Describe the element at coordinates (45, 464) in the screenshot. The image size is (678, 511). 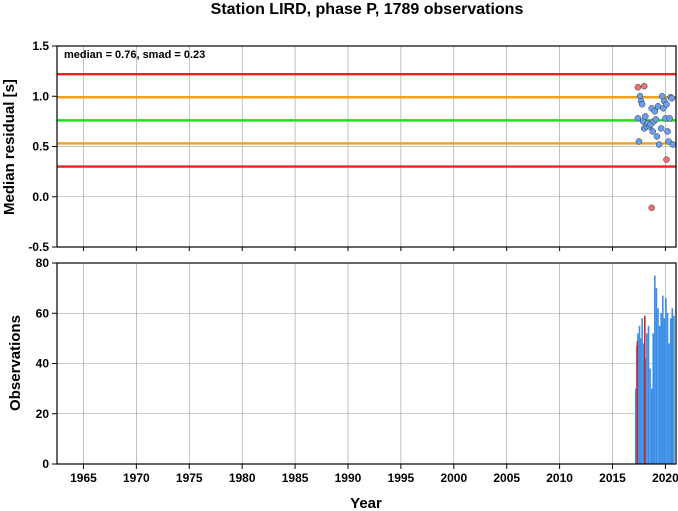
I see `y-tick-label: 0` at that location.